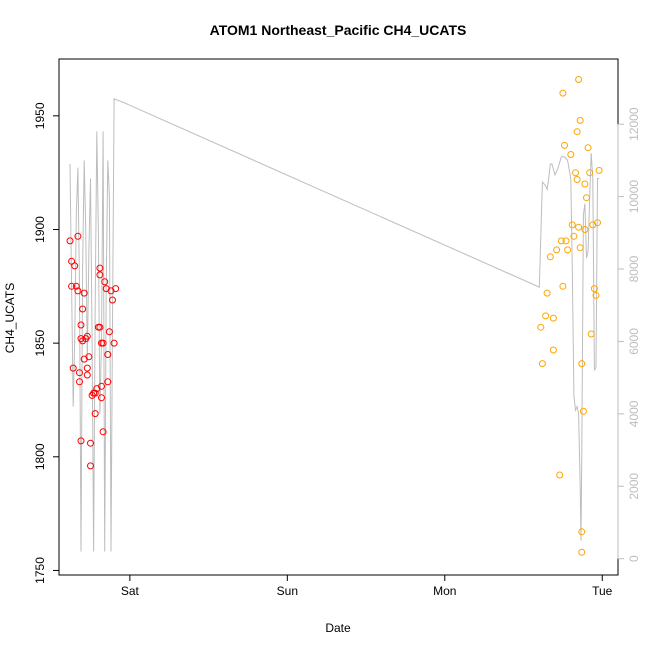  Describe the element at coordinates (634, 558) in the screenshot. I see `secondary-y-tick-label: 0` at that location.